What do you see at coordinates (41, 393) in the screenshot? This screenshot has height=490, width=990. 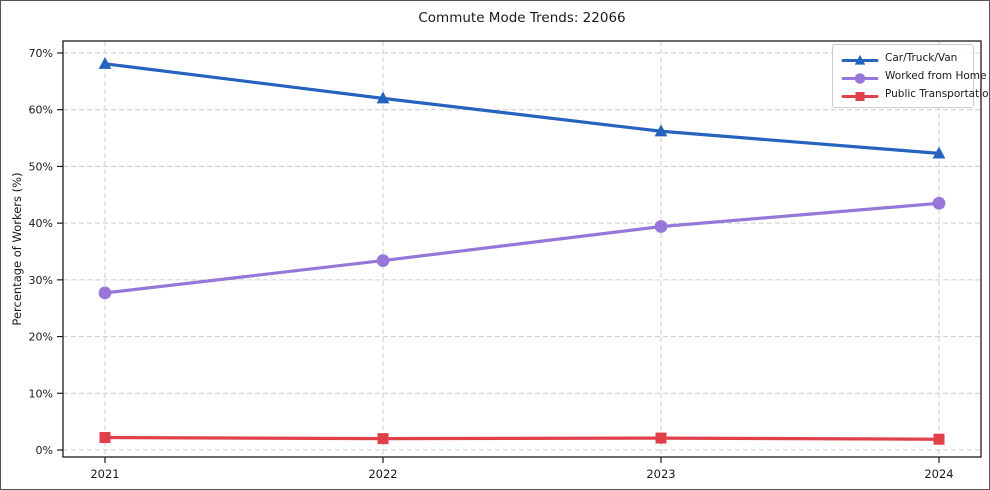 I see `y-tick-label: 10%` at bounding box center [41, 393].